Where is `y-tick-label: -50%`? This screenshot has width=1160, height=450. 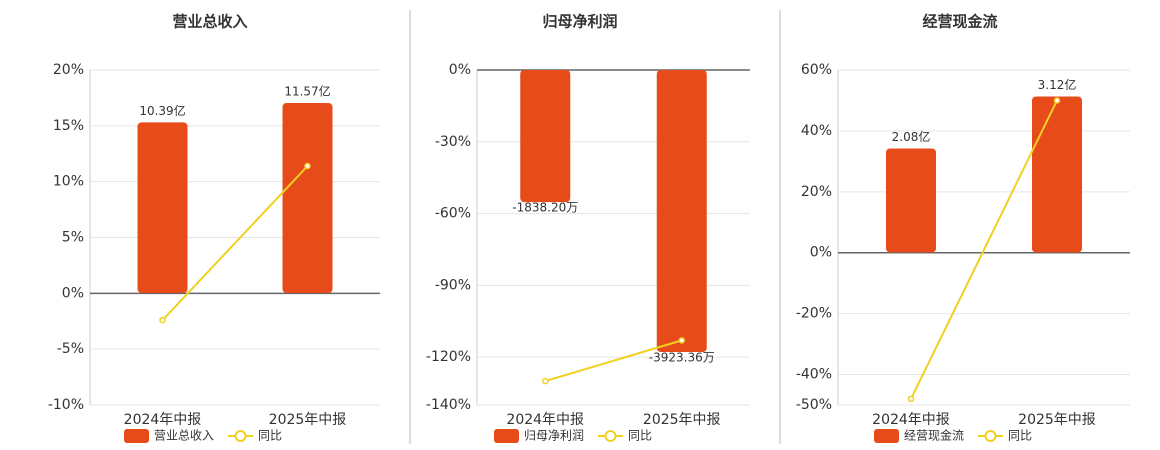
y-tick-label: -50% is located at coordinates (814, 405).